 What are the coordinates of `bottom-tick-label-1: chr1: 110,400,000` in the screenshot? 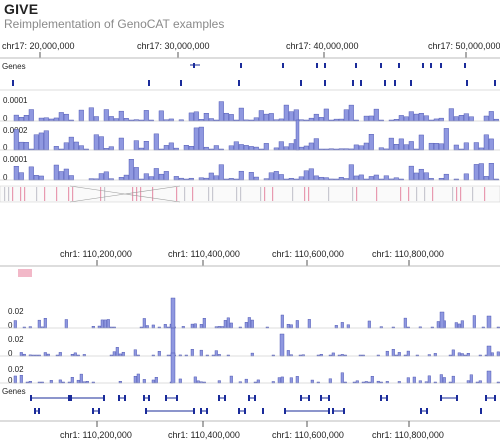 It's located at (204, 254).